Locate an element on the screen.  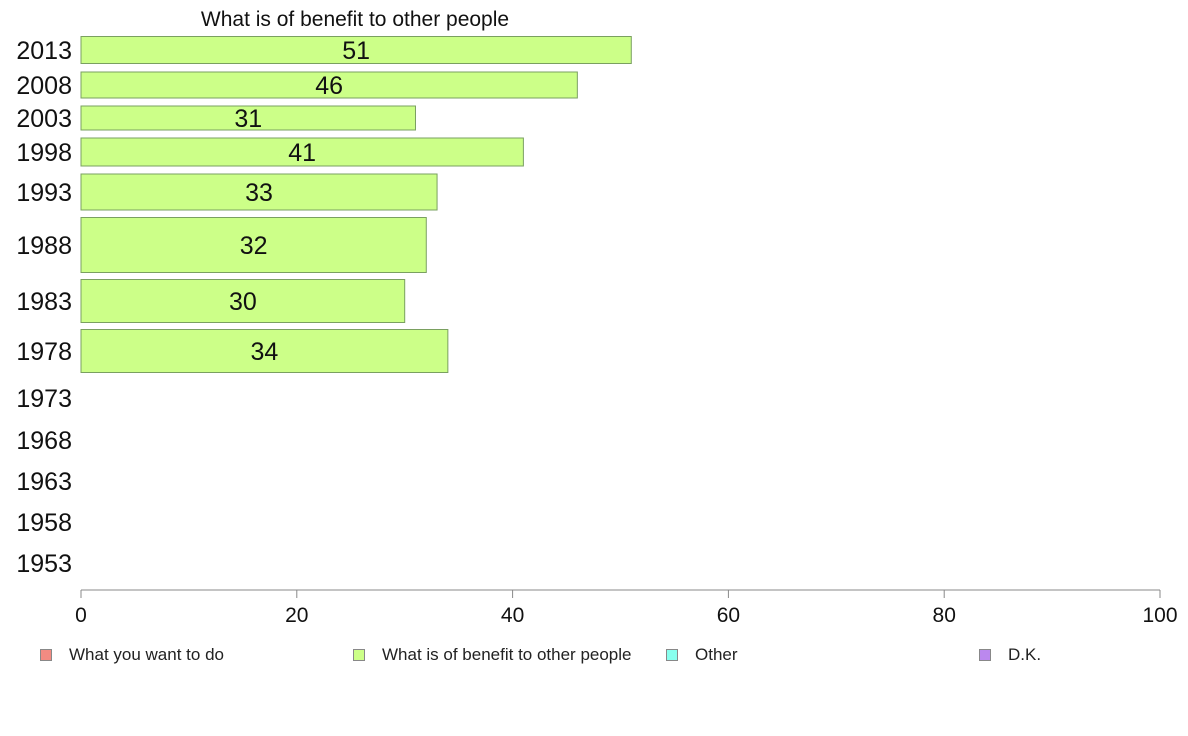
legend-item-3: D.K. is located at coordinates (1010, 655).